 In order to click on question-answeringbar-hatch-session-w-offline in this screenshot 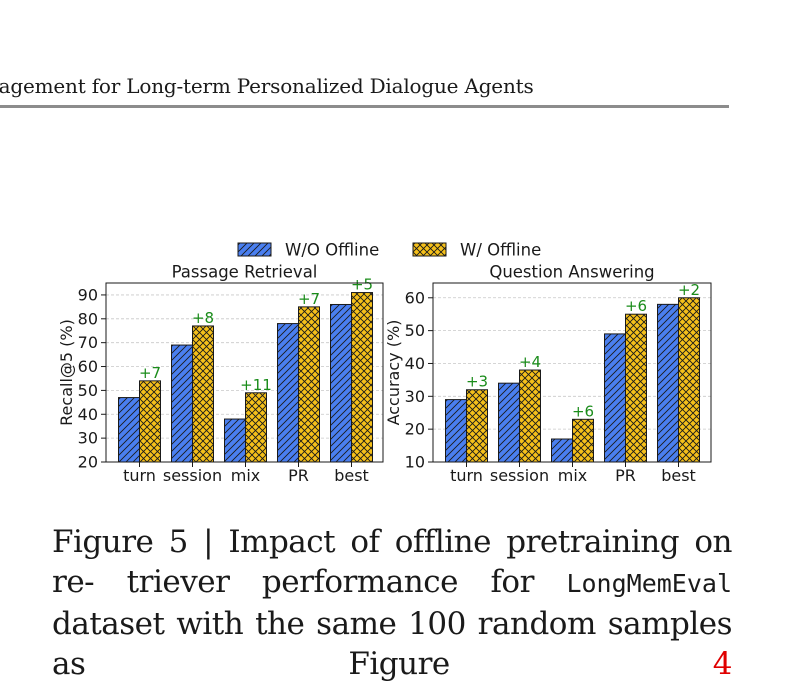, I will do `click(530, 416)`.